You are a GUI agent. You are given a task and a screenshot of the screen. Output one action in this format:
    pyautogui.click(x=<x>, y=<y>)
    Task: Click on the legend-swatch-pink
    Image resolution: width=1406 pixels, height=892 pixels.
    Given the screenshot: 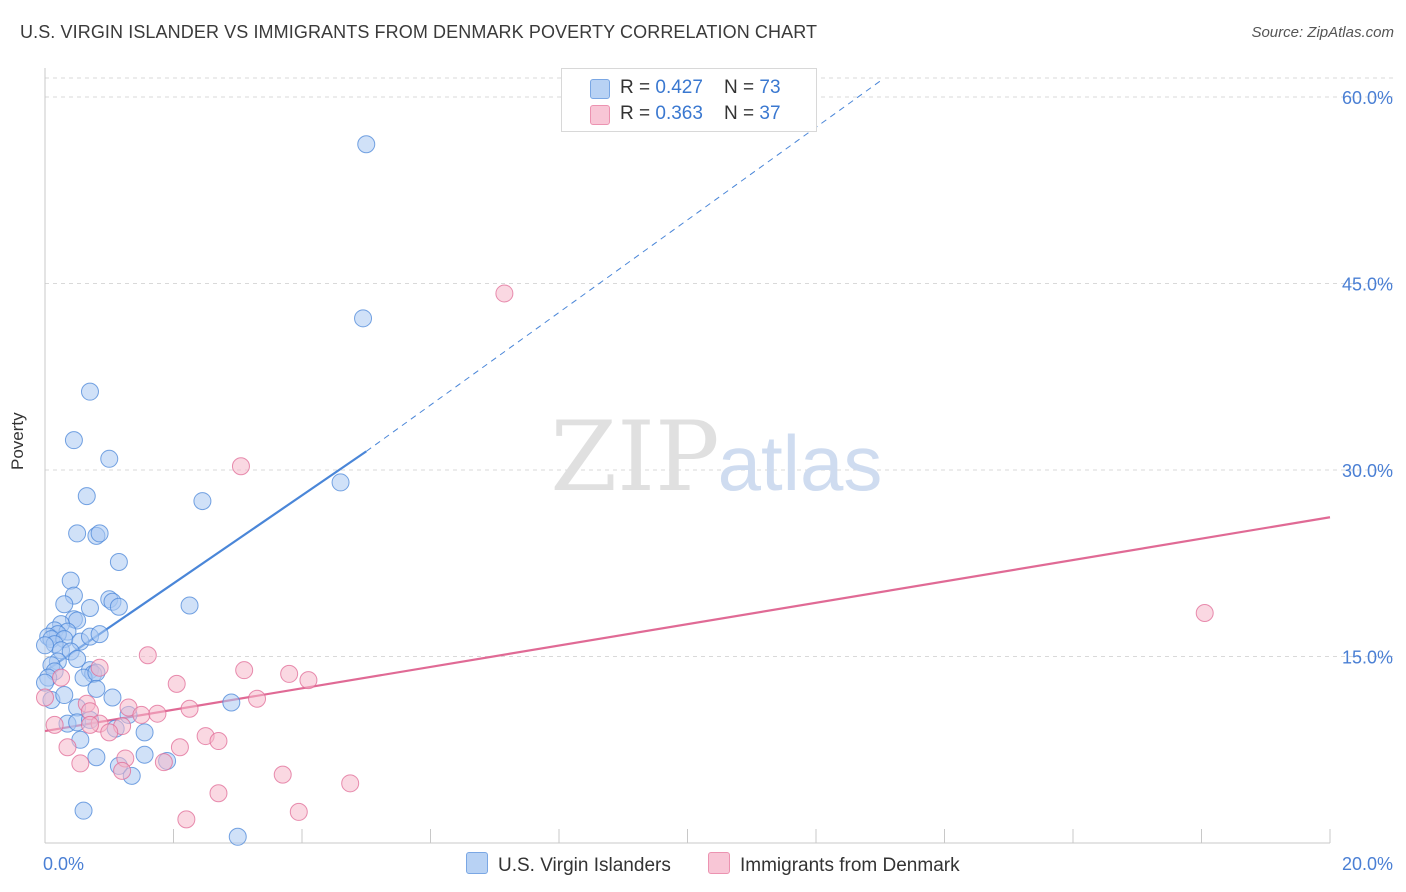 What is the action you would take?
    pyautogui.click(x=600, y=115)
    